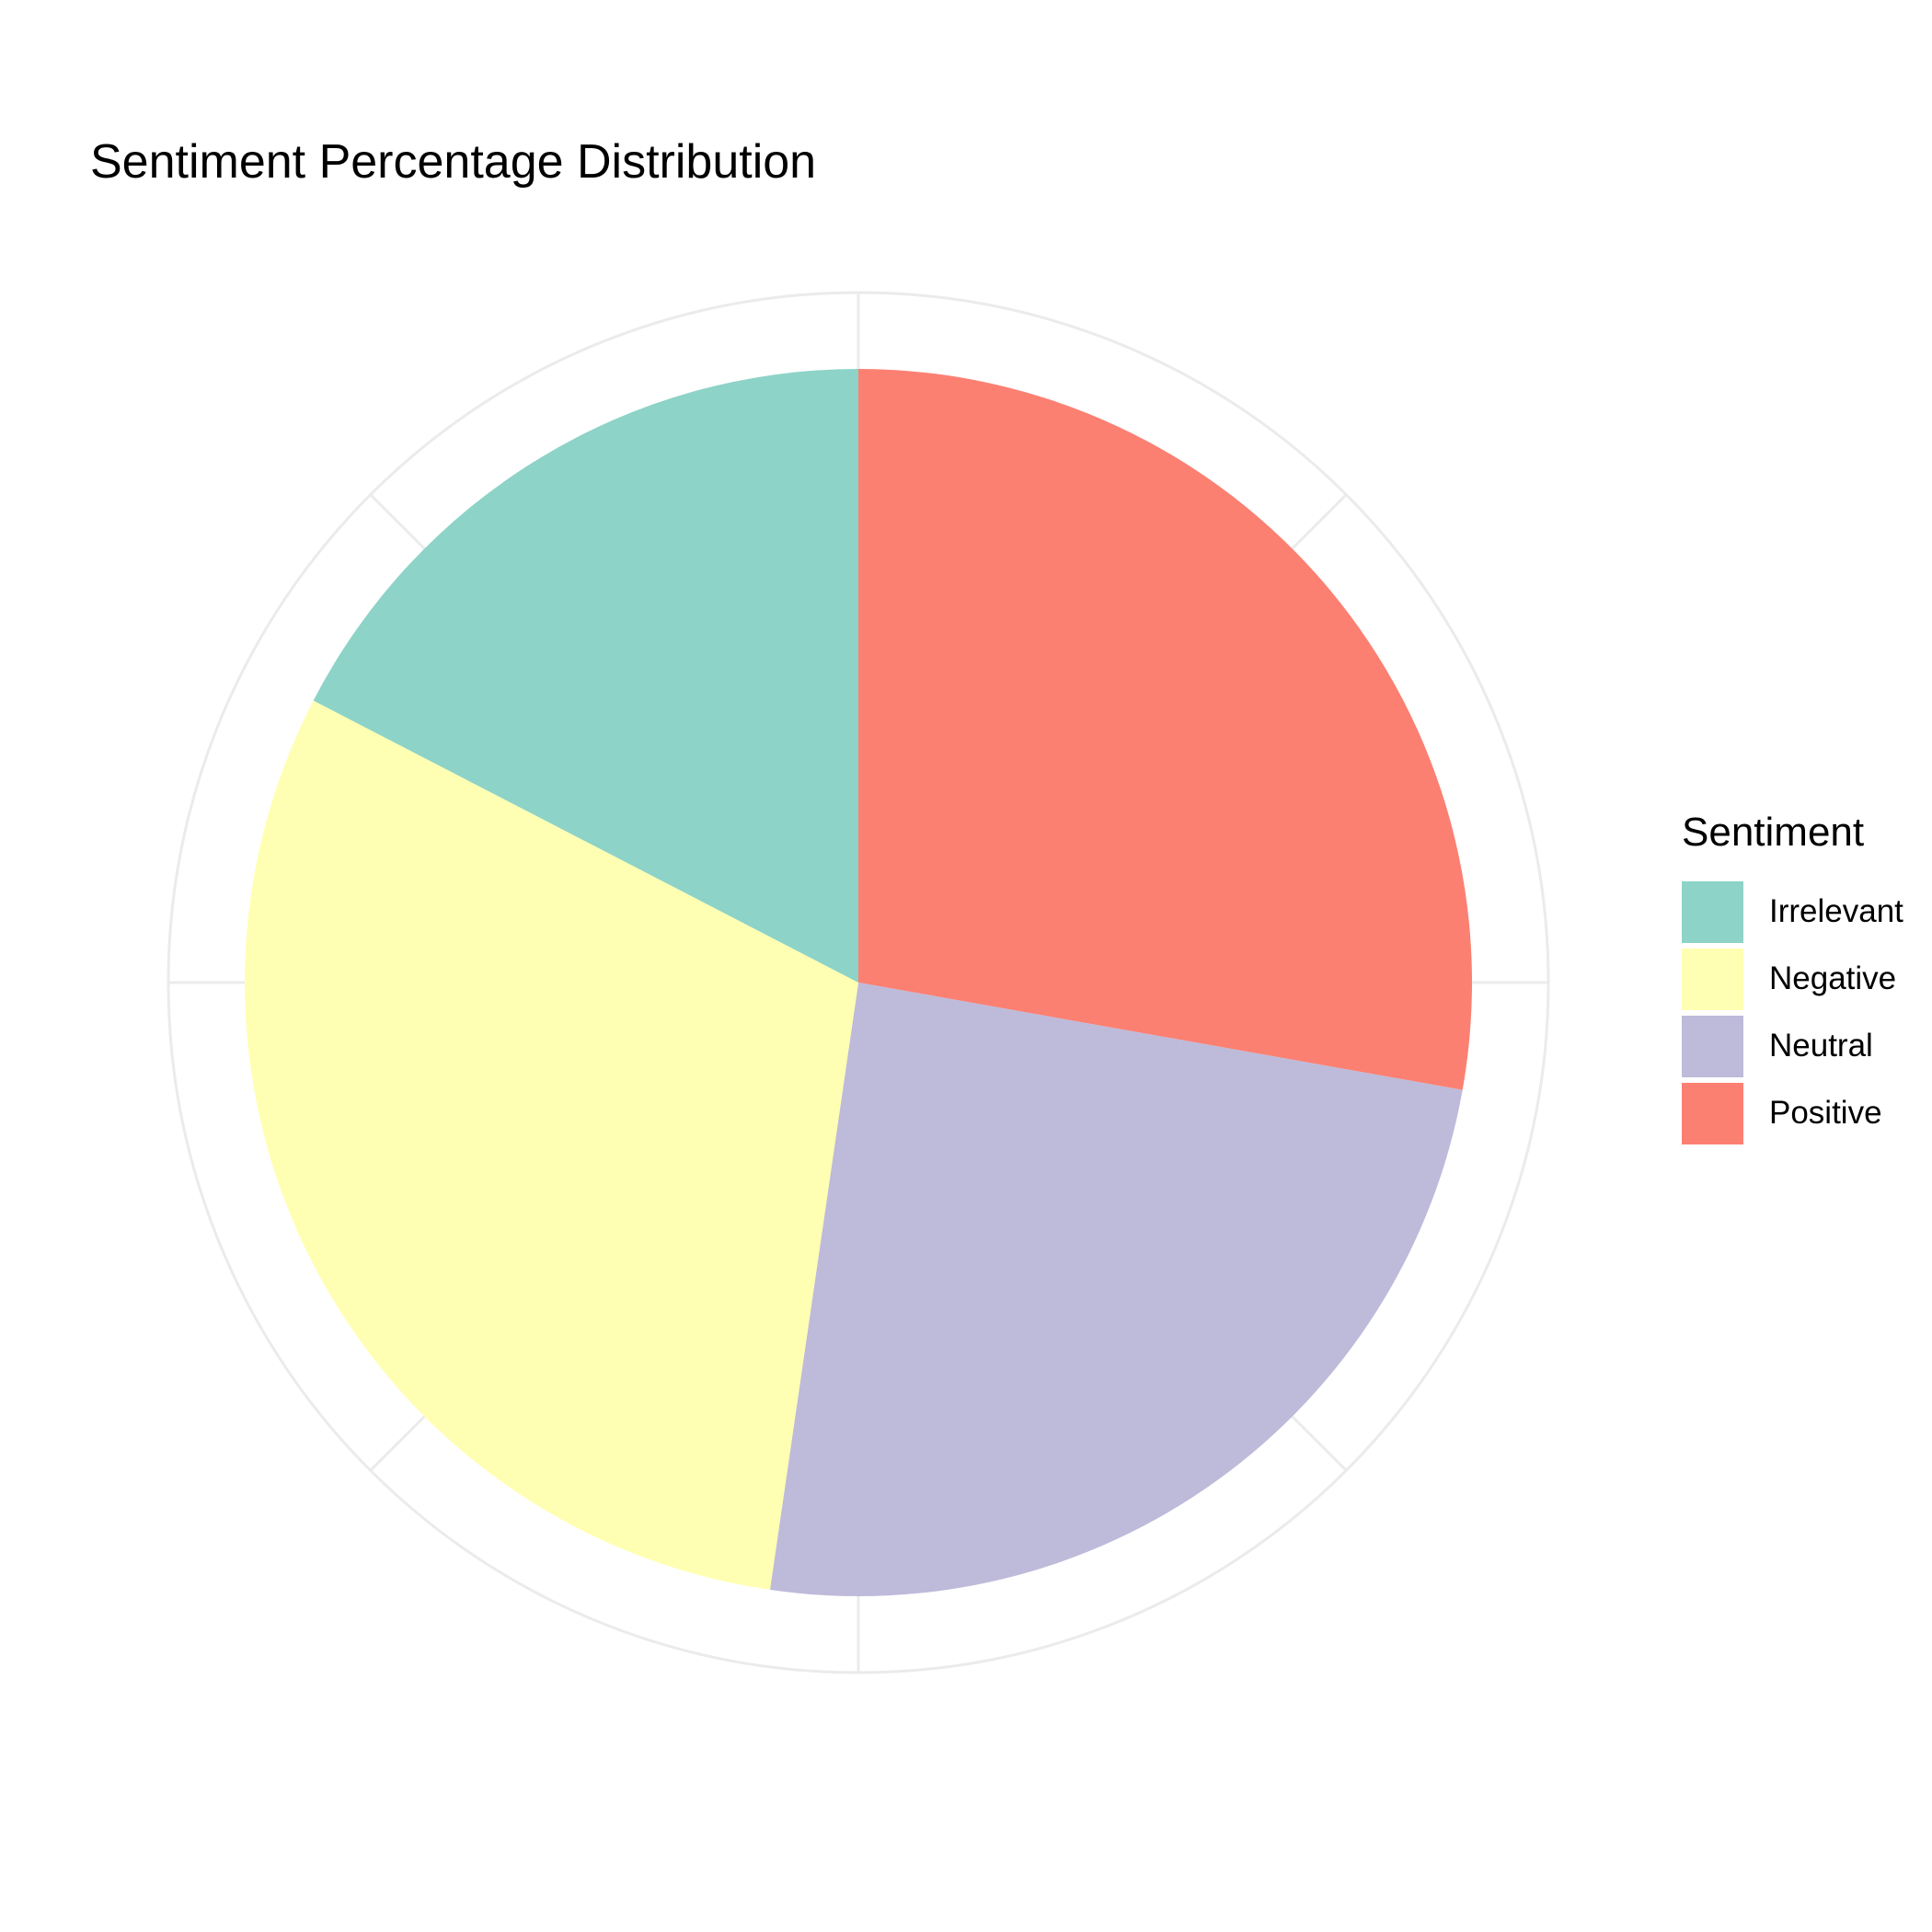 The image size is (1932, 1932). I want to click on legend-item-positive: Positive, so click(1792, 1113).